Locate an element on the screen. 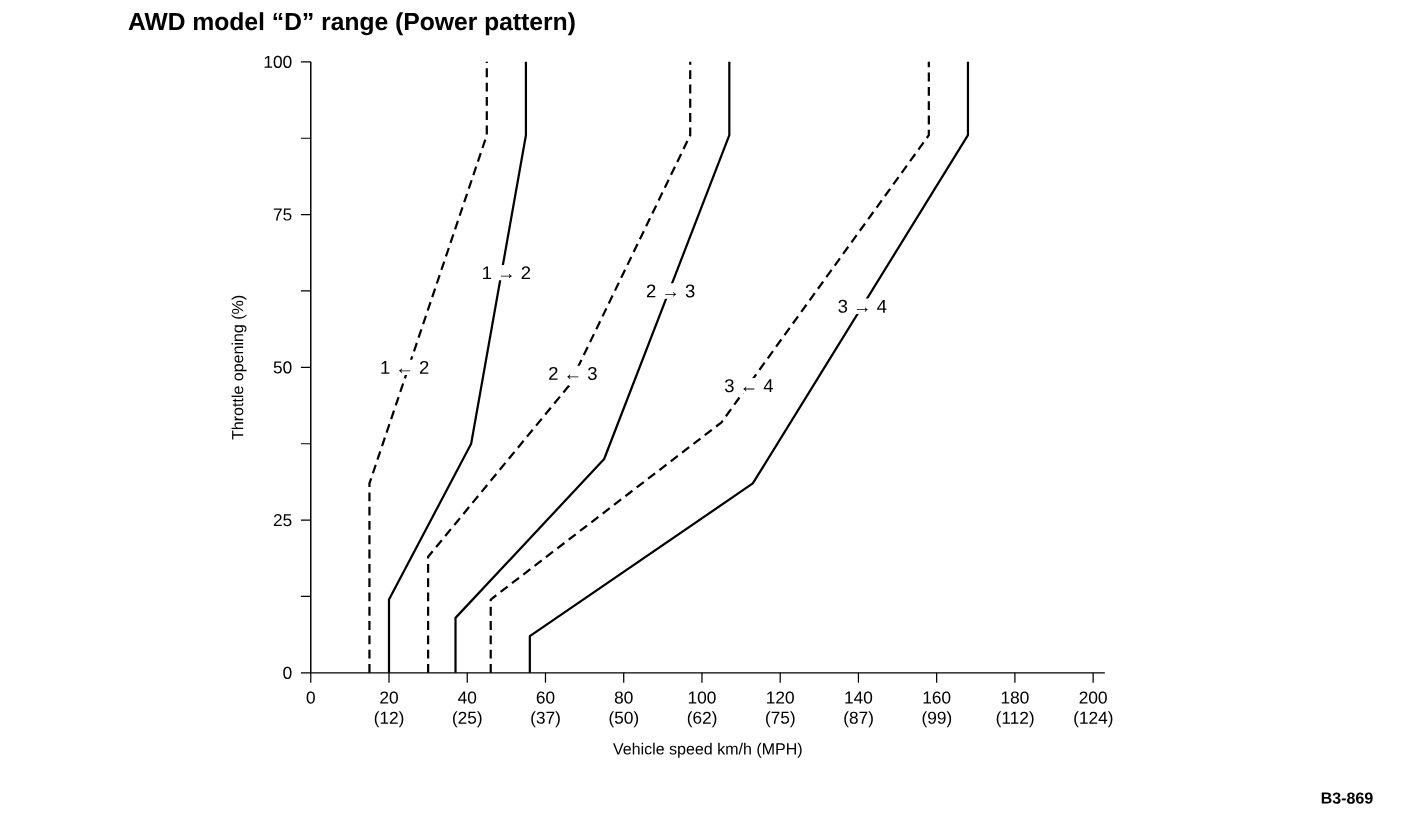 This screenshot has height=823, width=1403. x2-tick-label: (124) is located at coordinates (1093, 719).